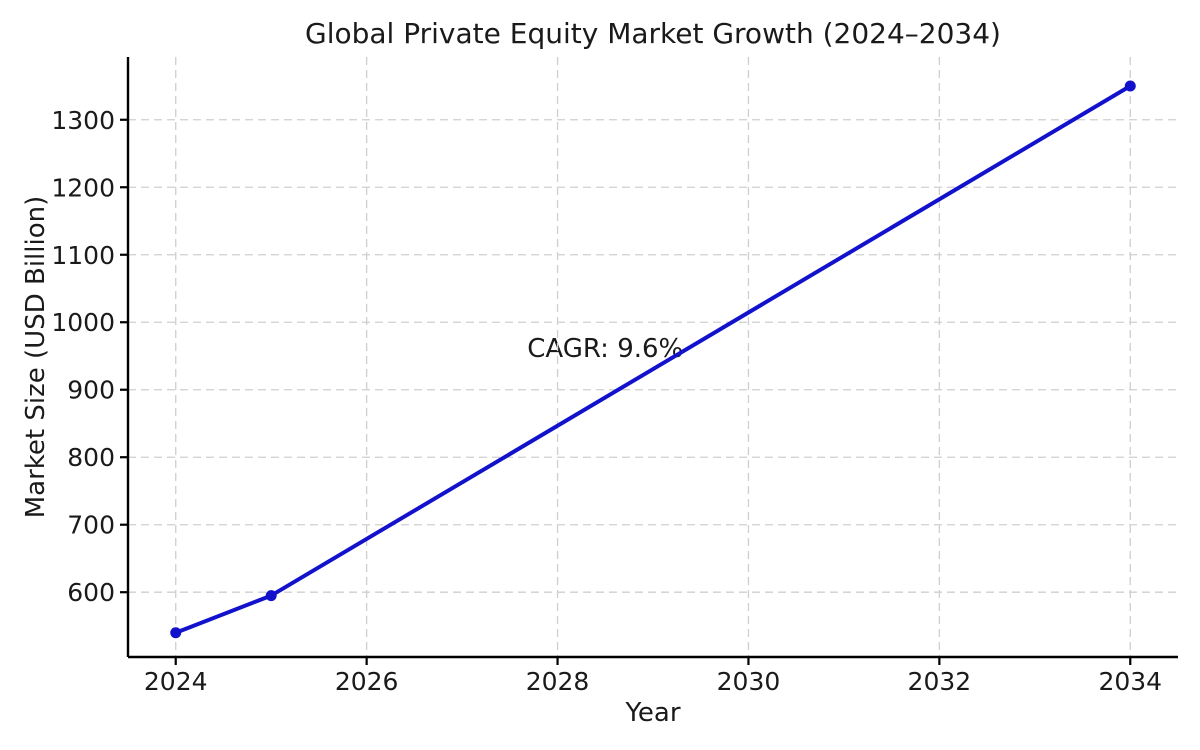 The height and width of the screenshot is (750, 1200). What do you see at coordinates (91, 457) in the screenshot?
I see `y-tick-label: 800` at bounding box center [91, 457].